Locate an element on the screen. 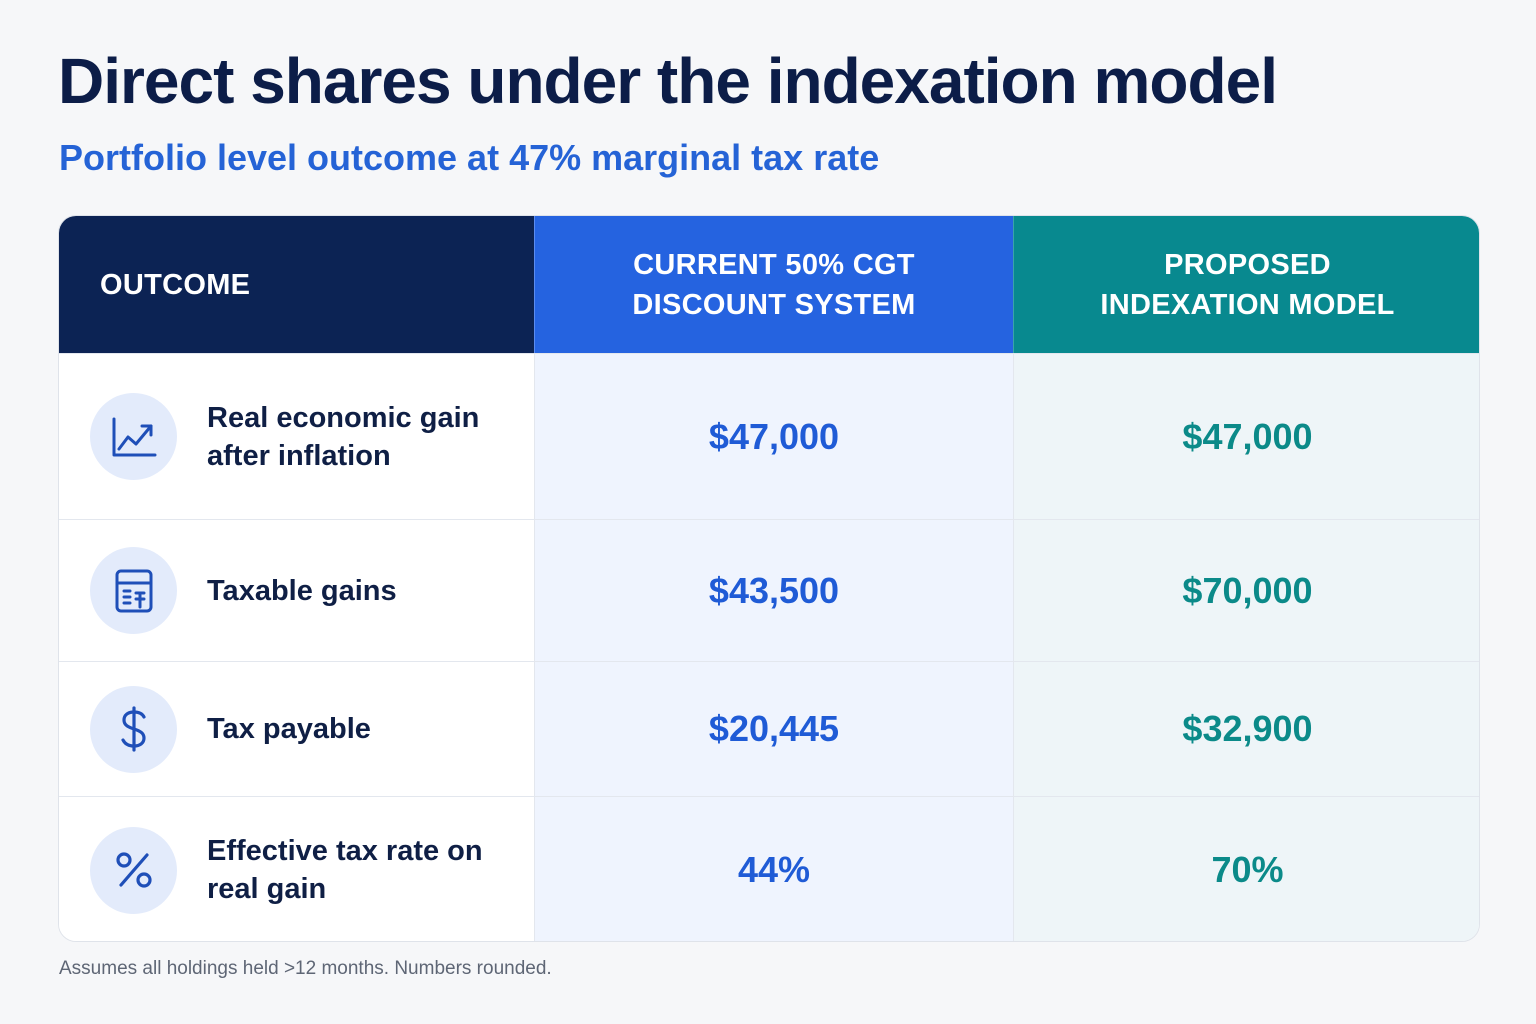  header-current-label: CURRENT 50% CGT DISCOUNT SYSTEM is located at coordinates (774, 284).